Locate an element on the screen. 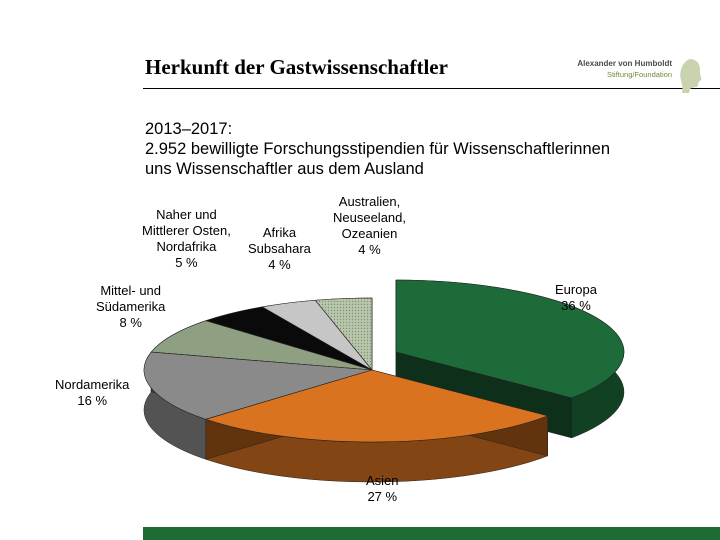 Image resolution: width=720 pixels, height=540 pixels. humboldt-portrait-icon is located at coordinates (691, 76).